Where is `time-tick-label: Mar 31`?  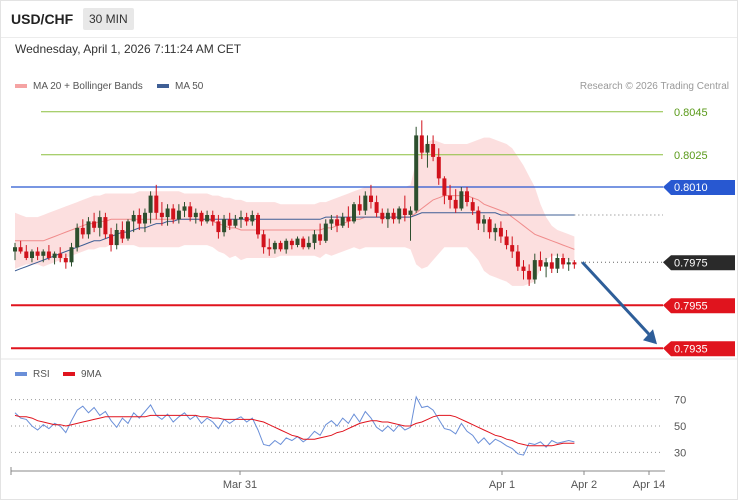
time-tick-label: Mar 31 is located at coordinates (240, 485).